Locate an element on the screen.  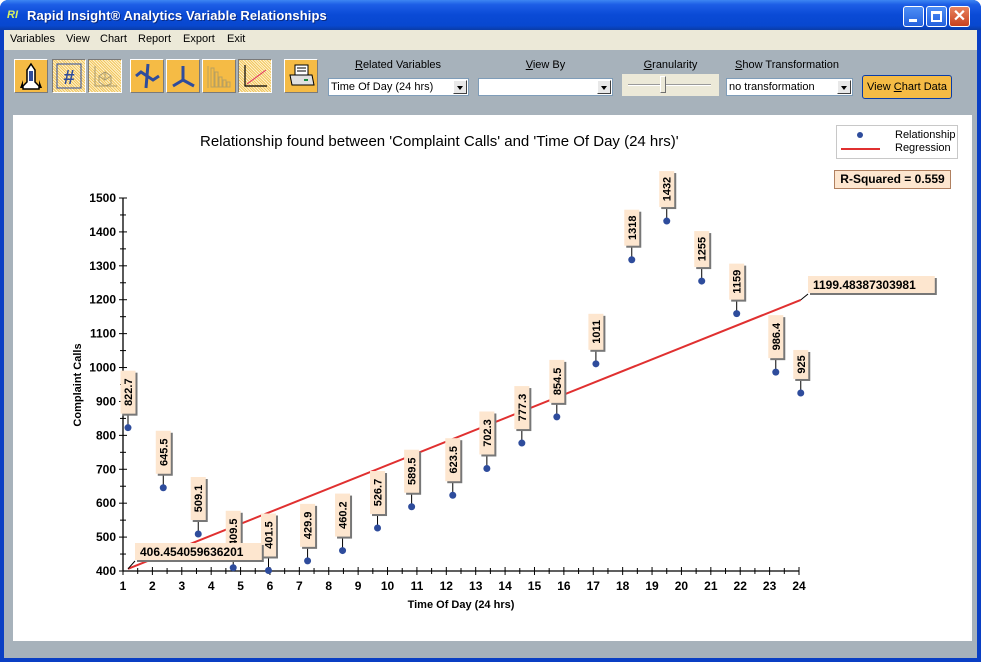
data-label: 1432 is located at coordinates (668, 189).